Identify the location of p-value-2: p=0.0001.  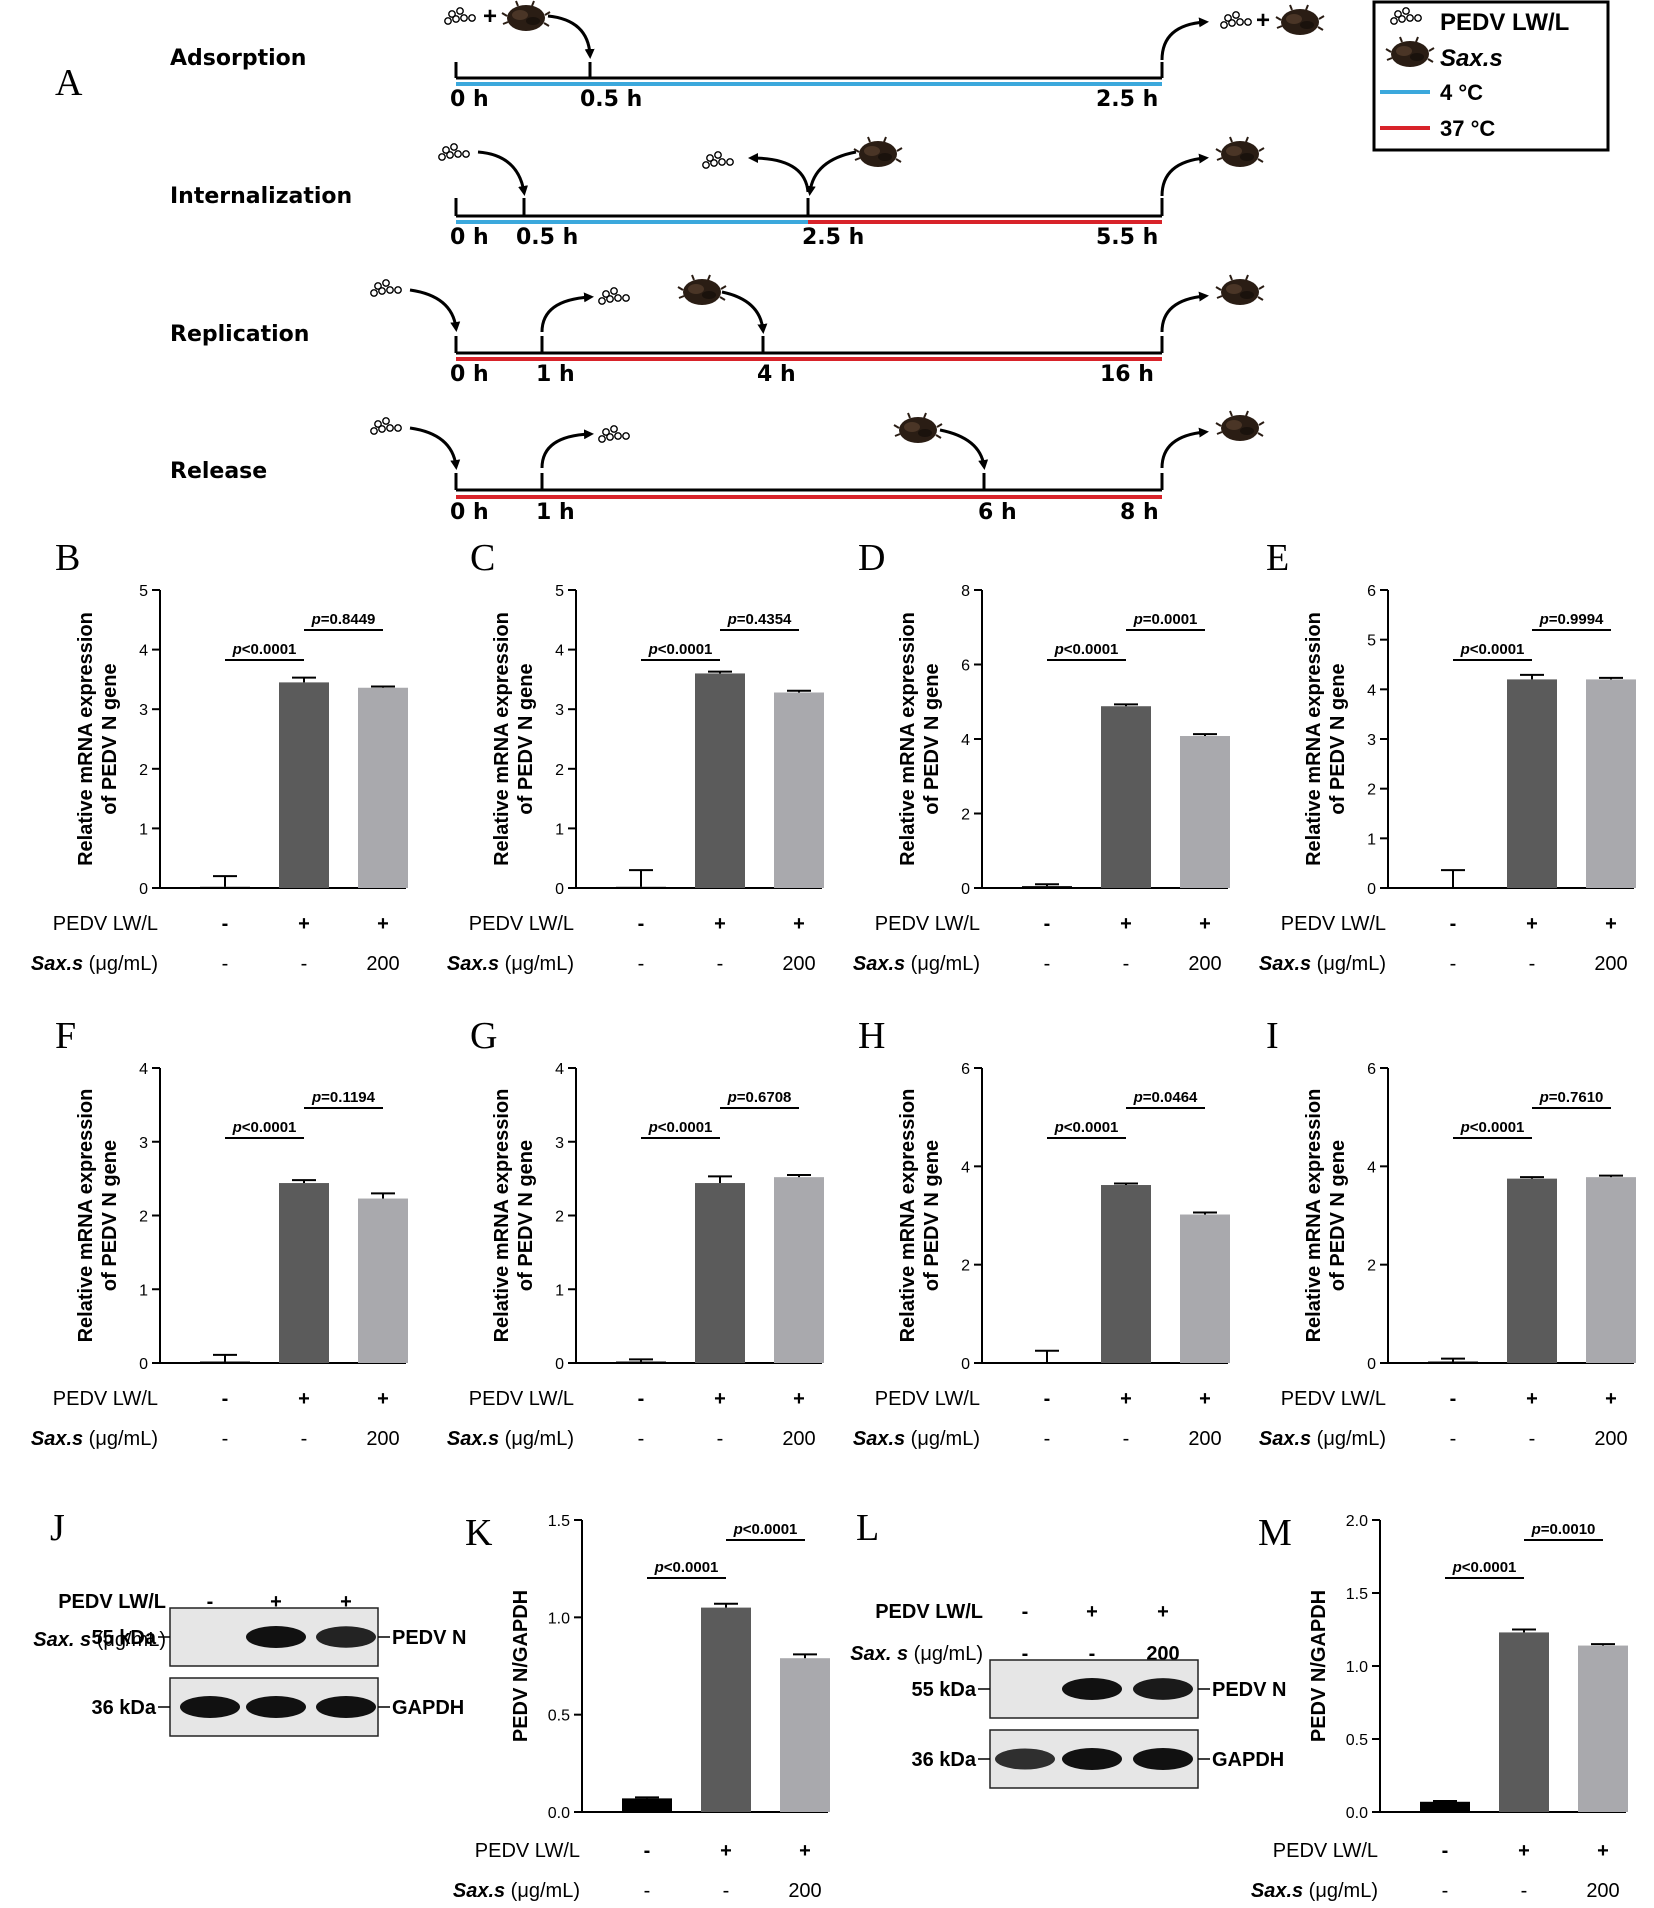
(1165, 619).